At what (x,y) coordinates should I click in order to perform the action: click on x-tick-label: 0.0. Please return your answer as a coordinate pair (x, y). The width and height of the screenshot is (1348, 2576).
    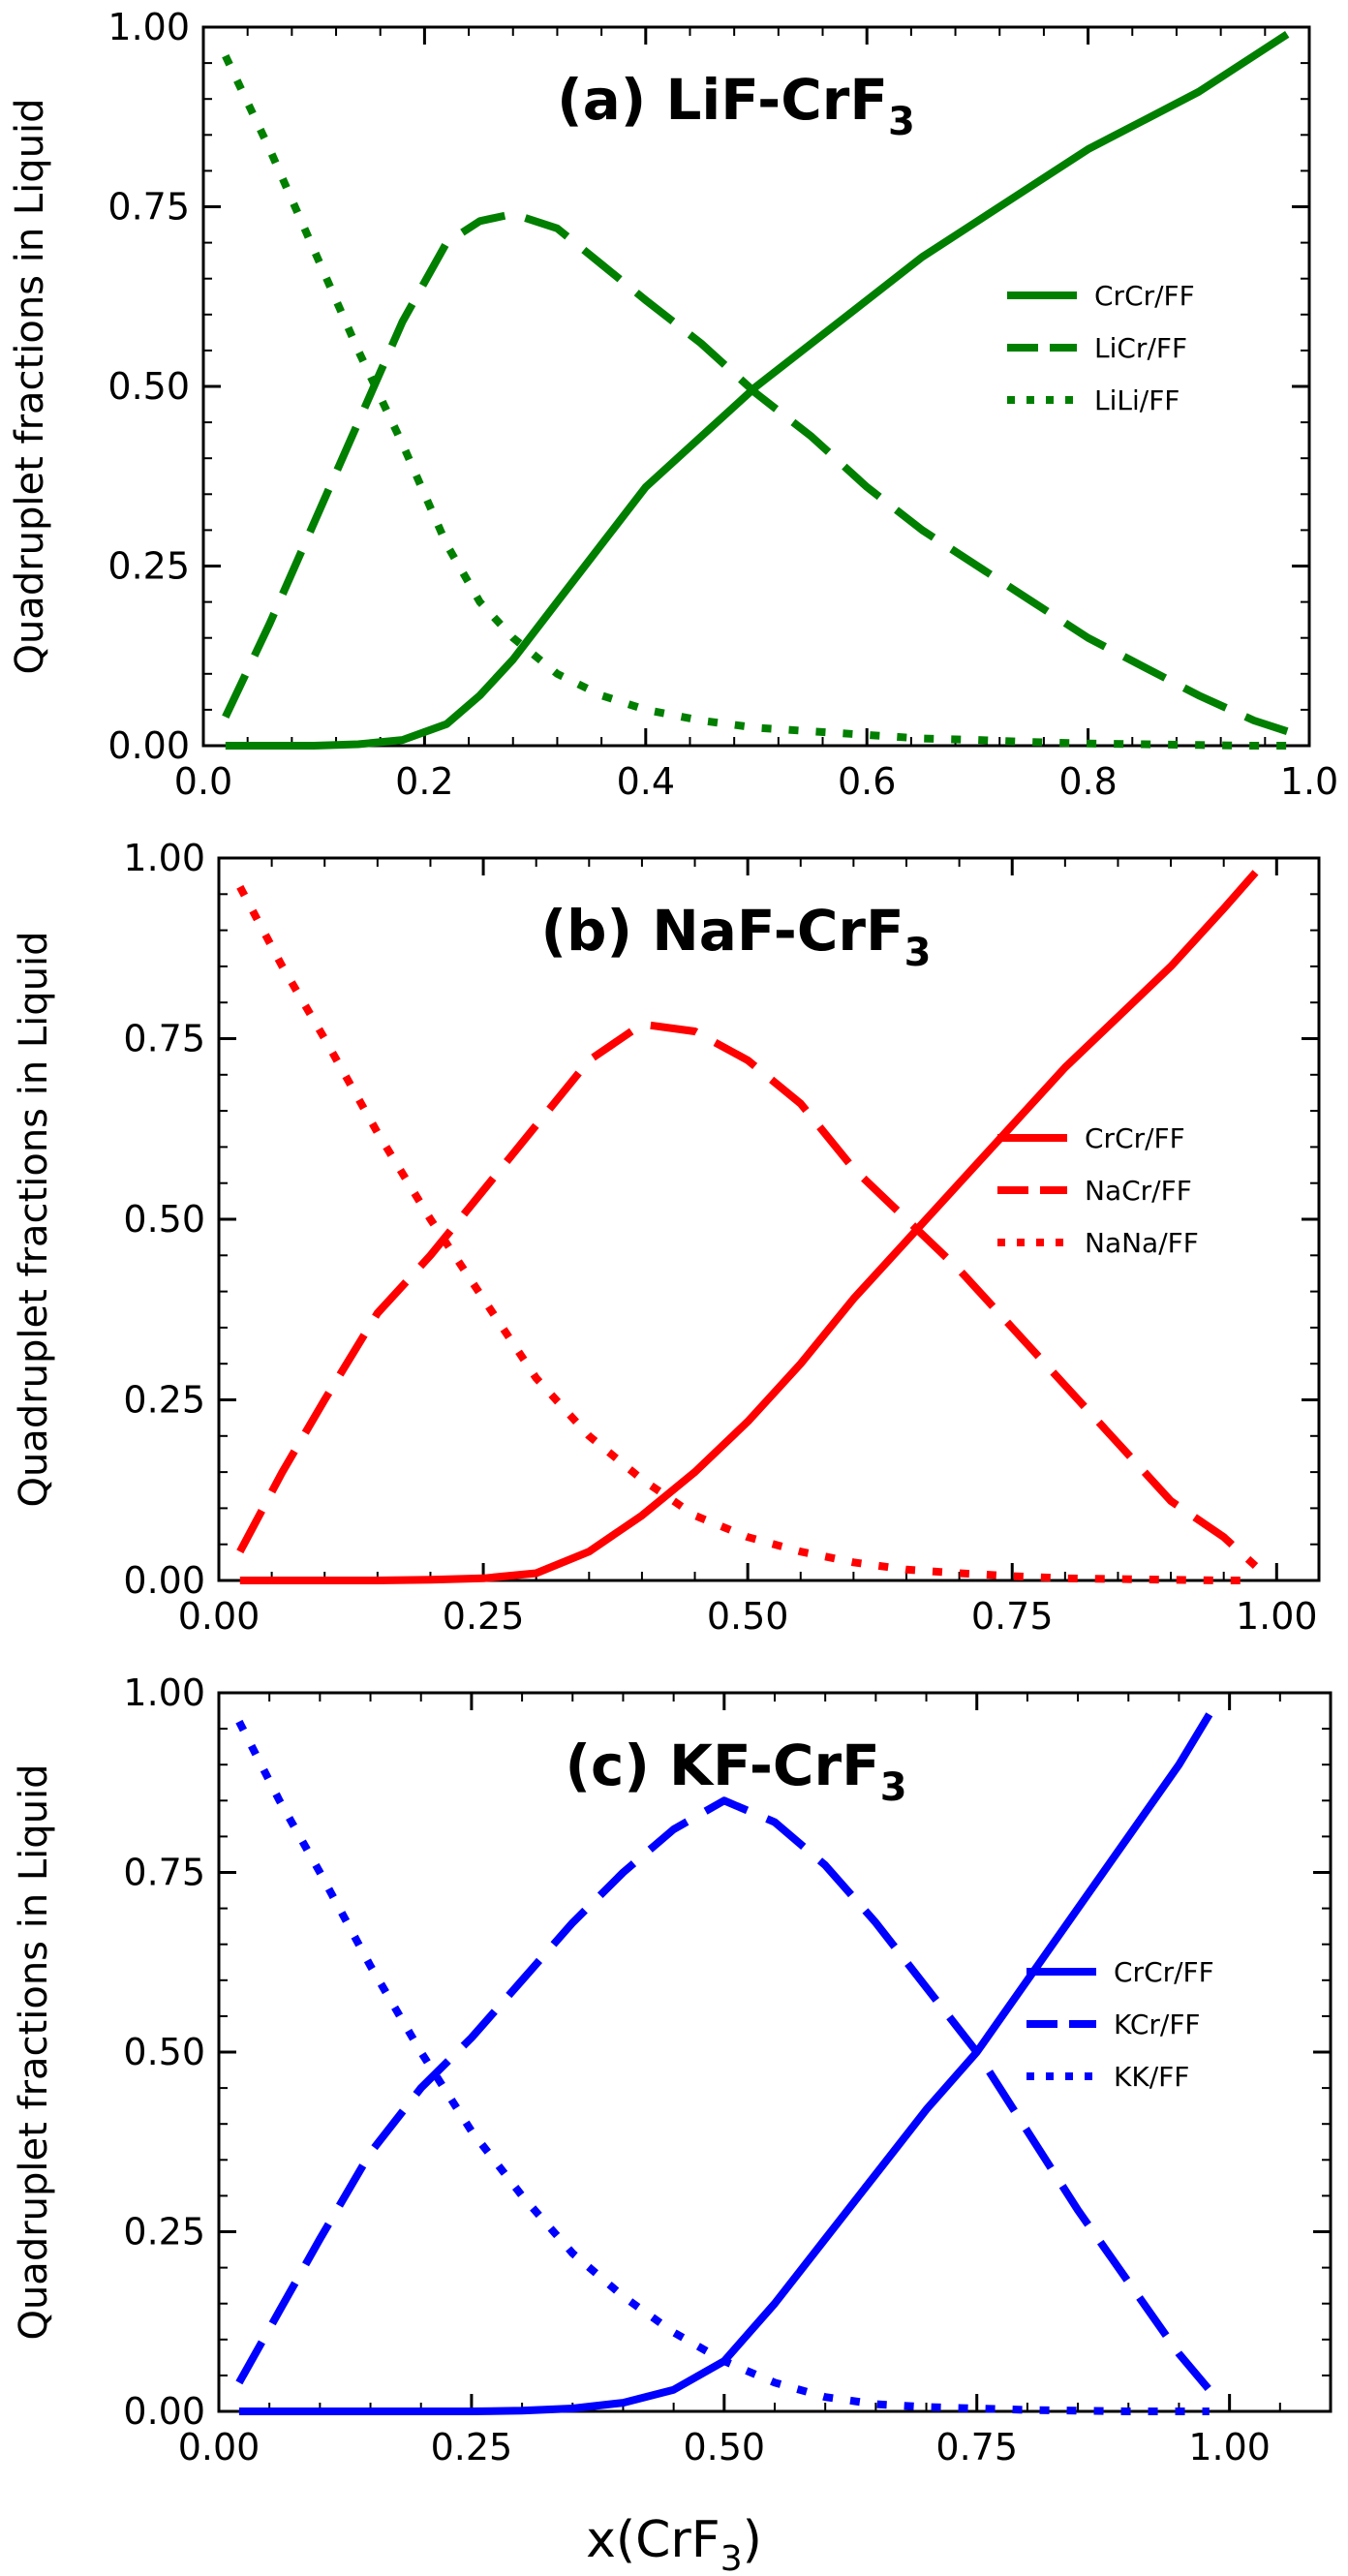
    Looking at the image, I should click on (203, 781).